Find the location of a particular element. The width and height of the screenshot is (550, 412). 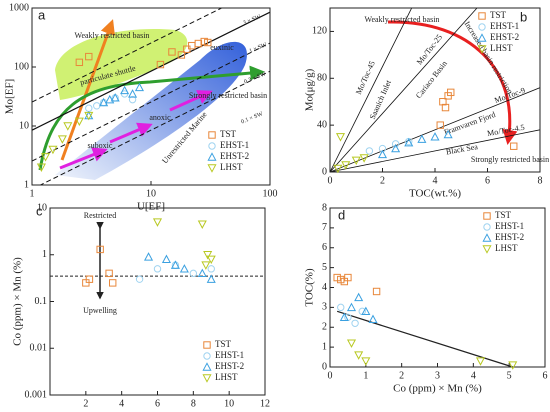

panel-letter: d is located at coordinates (341, 214).